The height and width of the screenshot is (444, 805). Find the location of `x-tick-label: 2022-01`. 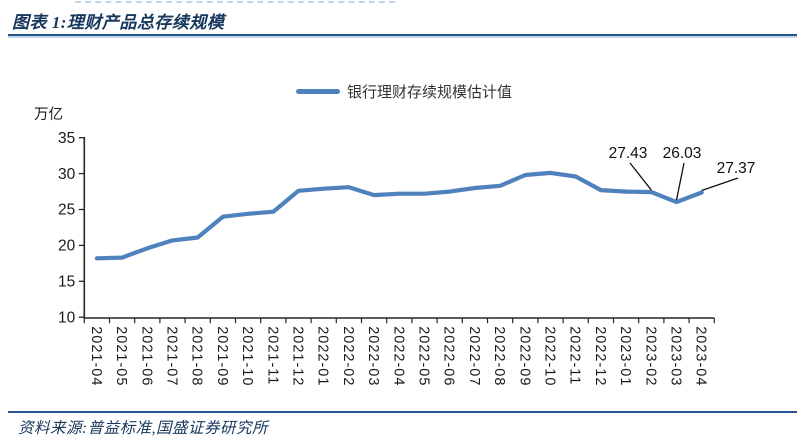

x-tick-label: 2022-01 is located at coordinates (323, 356).